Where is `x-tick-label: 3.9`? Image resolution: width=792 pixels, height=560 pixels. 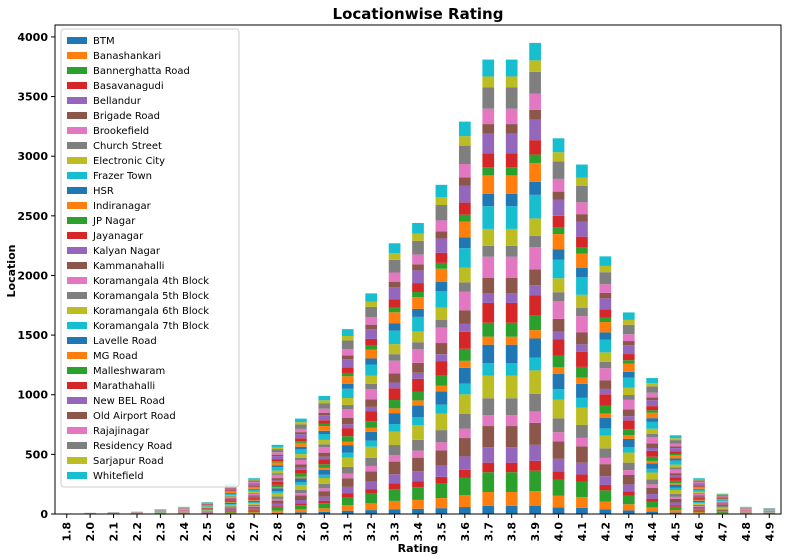
x-tick-label: 3.9 is located at coordinates (535, 532).